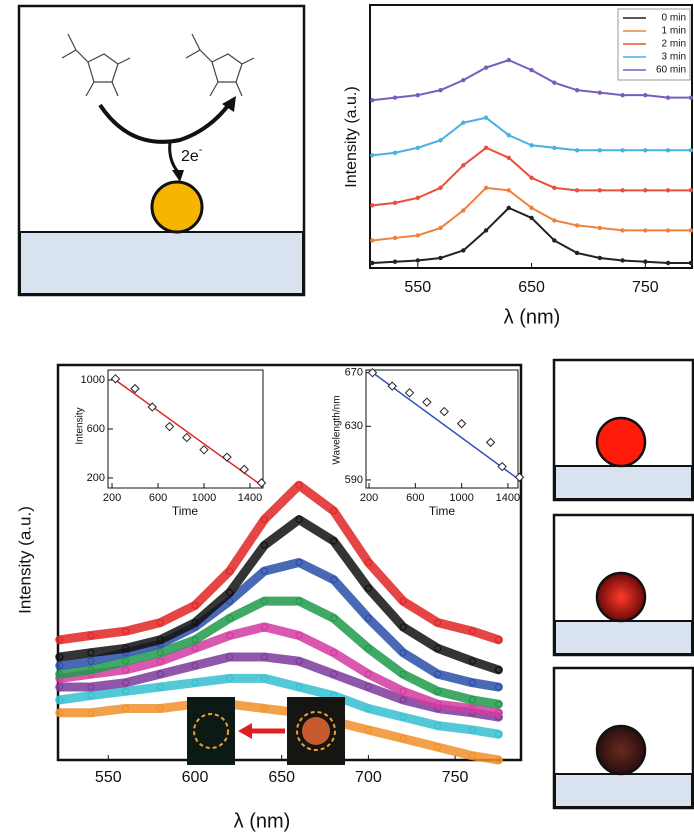  I want to click on y-tick-label: 630, so click(354, 426).